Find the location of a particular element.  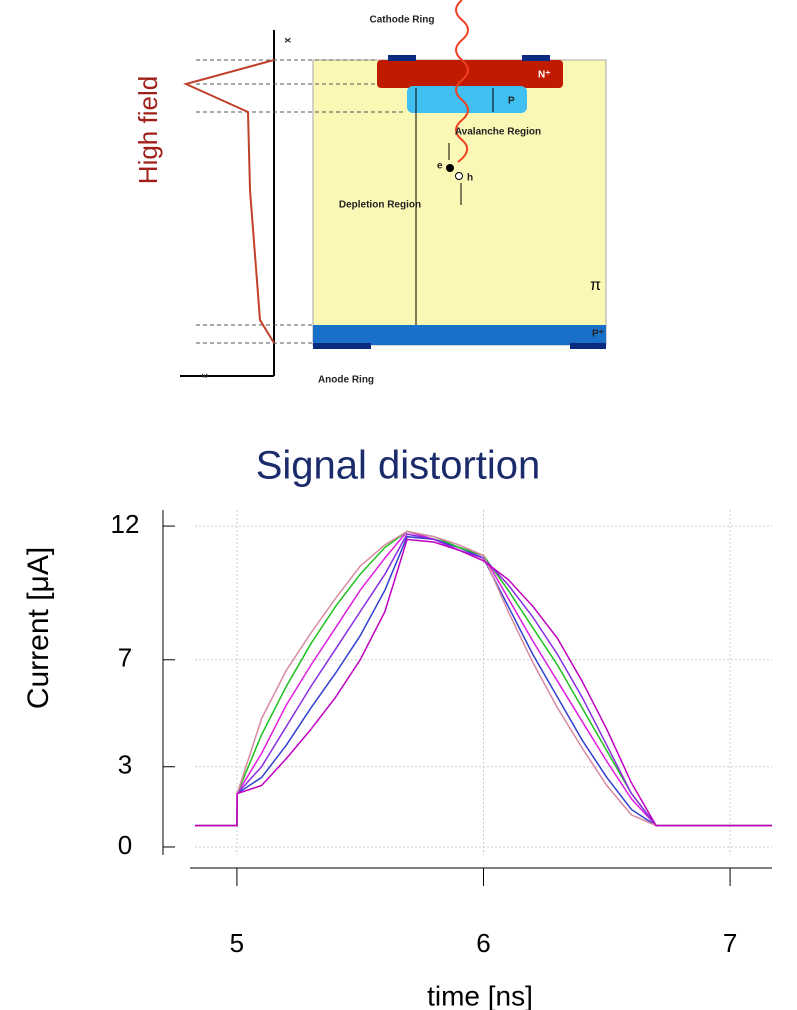

label: Depletion Region is located at coordinates (380, 205).